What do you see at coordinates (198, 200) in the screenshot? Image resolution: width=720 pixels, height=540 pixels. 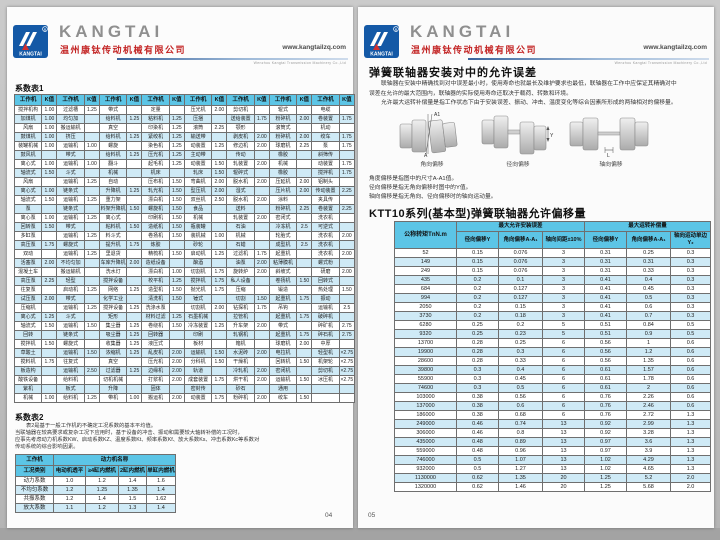 I see `data-cell: 双丝机` at bounding box center [198, 200].